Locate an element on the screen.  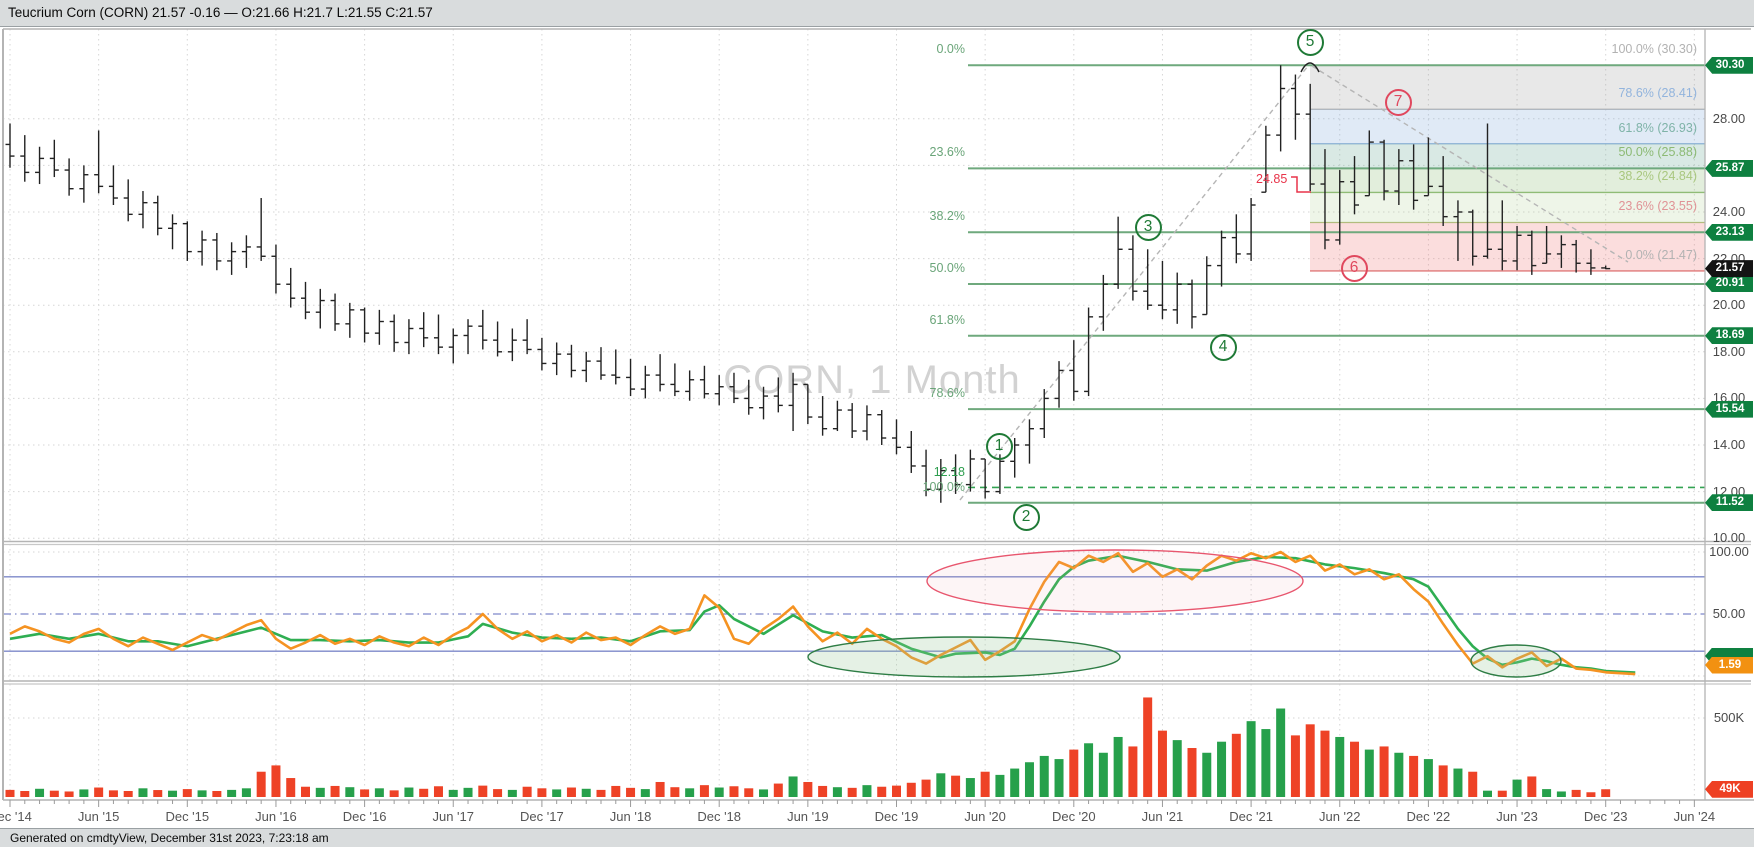
x-axis-label: Jun '22 is located at coordinates (1339, 816).